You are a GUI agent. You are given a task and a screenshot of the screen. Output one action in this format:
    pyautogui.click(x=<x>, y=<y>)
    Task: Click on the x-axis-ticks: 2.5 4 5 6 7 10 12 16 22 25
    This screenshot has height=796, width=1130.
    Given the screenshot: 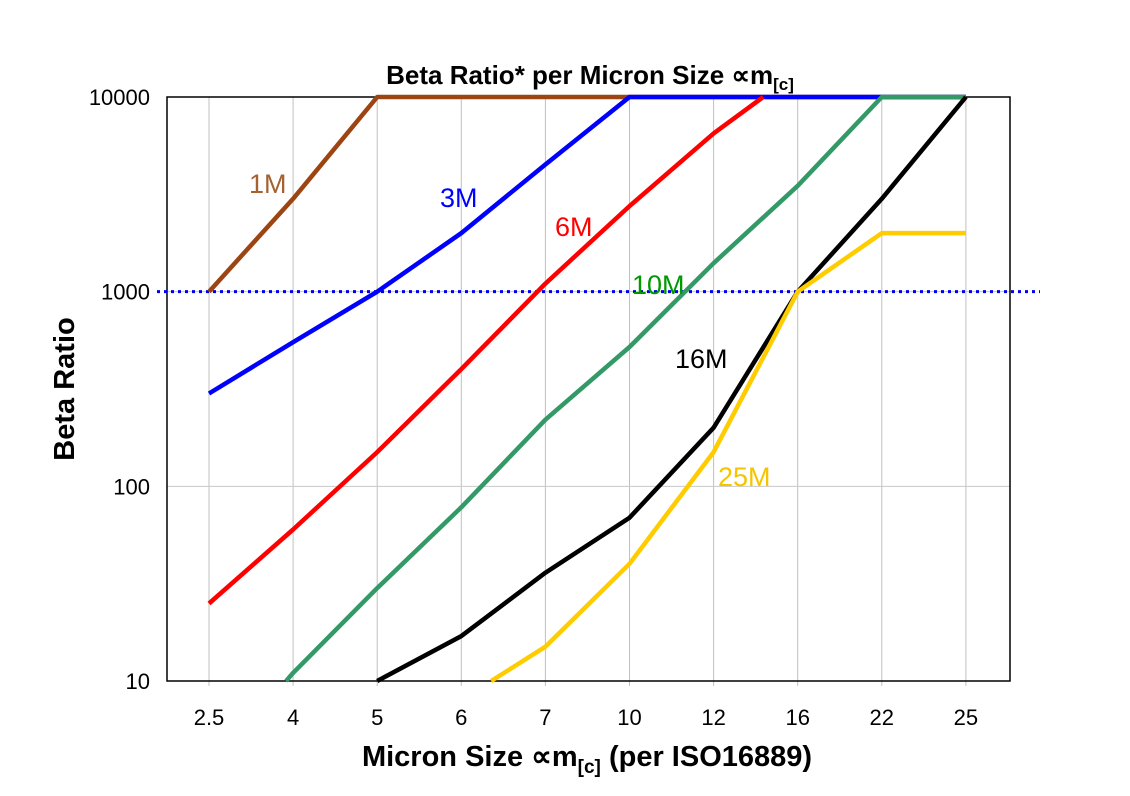 What is the action you would take?
    pyautogui.click(x=586, y=717)
    